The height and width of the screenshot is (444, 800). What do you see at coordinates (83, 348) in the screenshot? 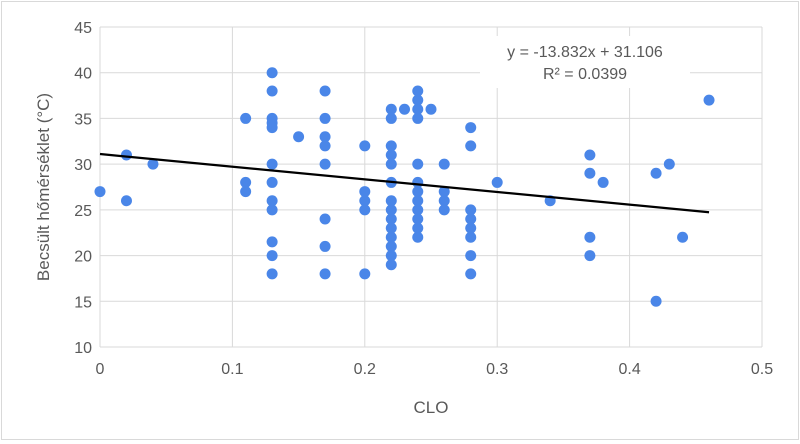
I see `y-tick-label: 10` at bounding box center [83, 348].